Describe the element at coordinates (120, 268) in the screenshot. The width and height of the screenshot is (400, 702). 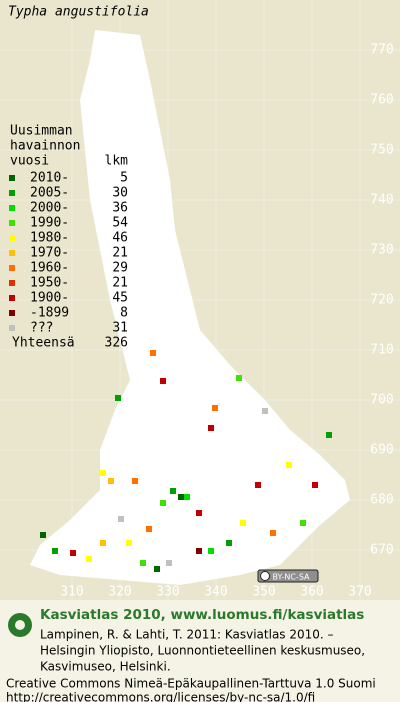
I see `legend-count: 29` at that location.